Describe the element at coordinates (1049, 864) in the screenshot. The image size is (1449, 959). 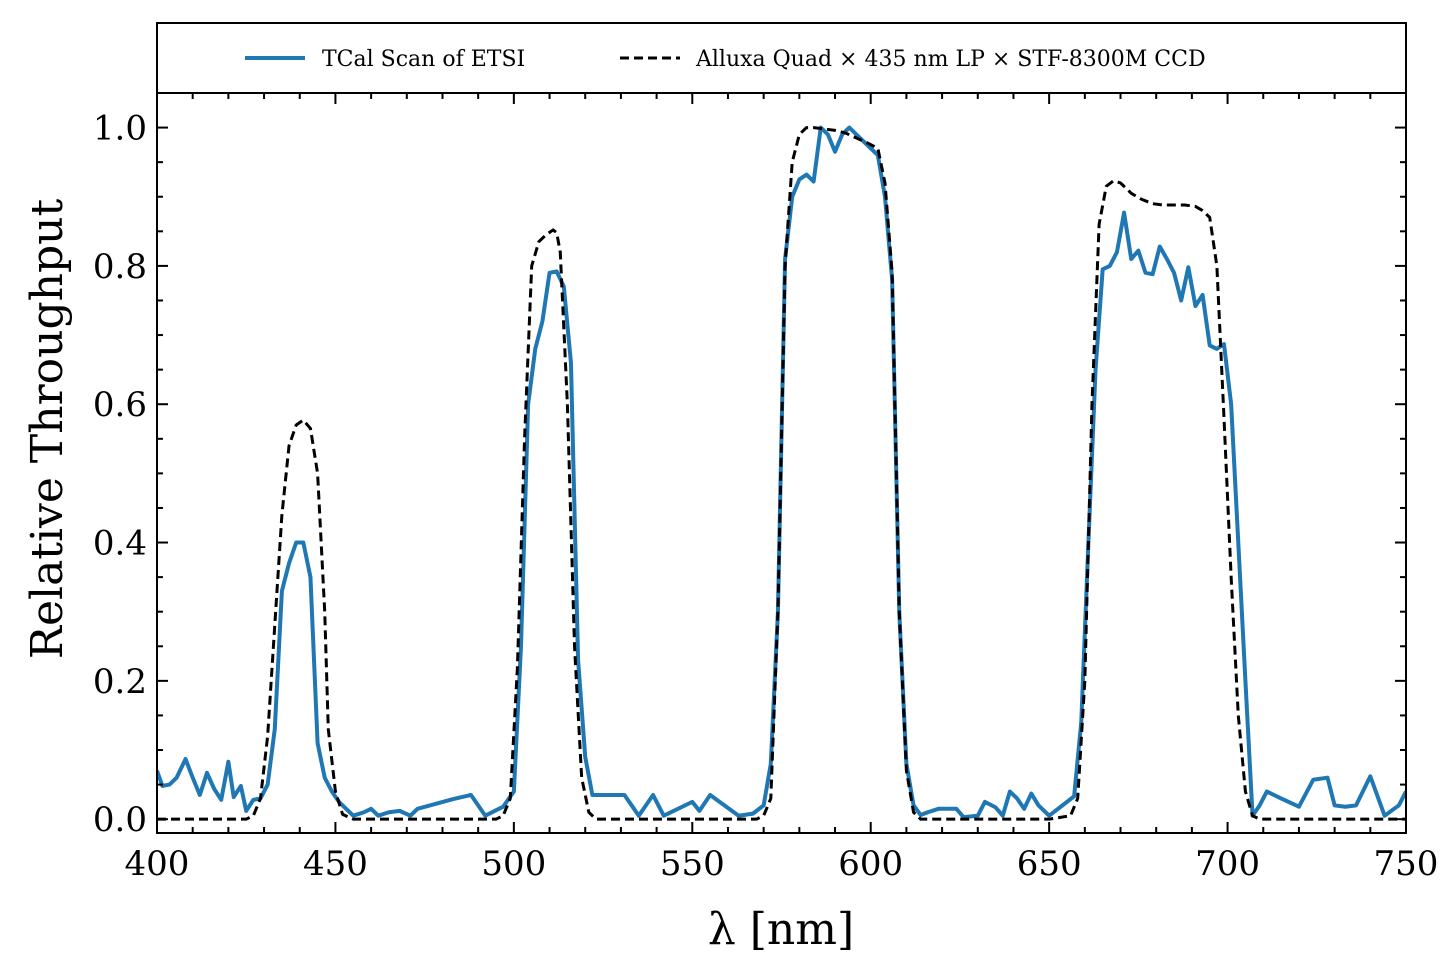
I see `x-tick-label: 650` at that location.